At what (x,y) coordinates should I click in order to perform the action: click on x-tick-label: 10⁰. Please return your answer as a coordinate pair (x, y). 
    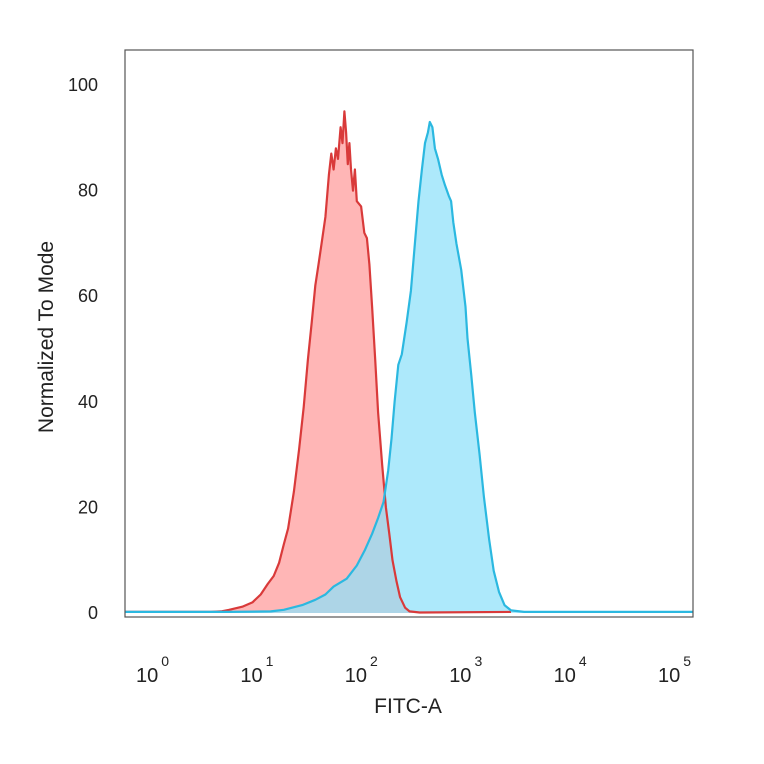
    Looking at the image, I should click on (152, 670).